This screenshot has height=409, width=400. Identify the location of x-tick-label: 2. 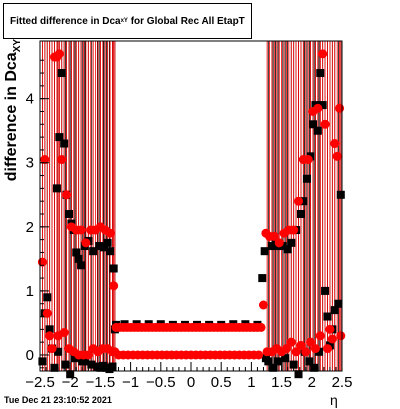
(312, 382).